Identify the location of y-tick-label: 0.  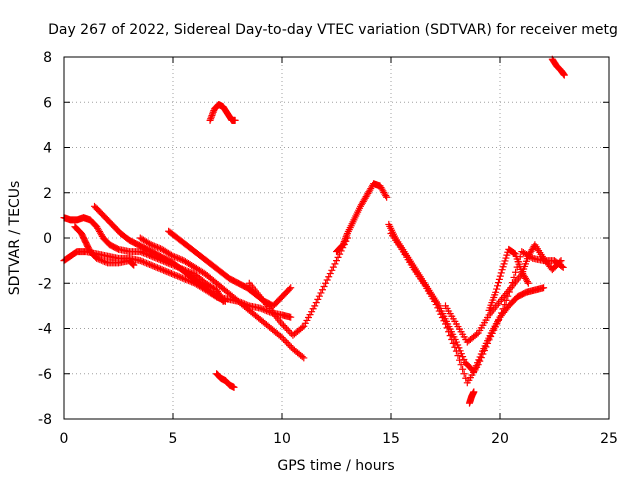
(47, 239).